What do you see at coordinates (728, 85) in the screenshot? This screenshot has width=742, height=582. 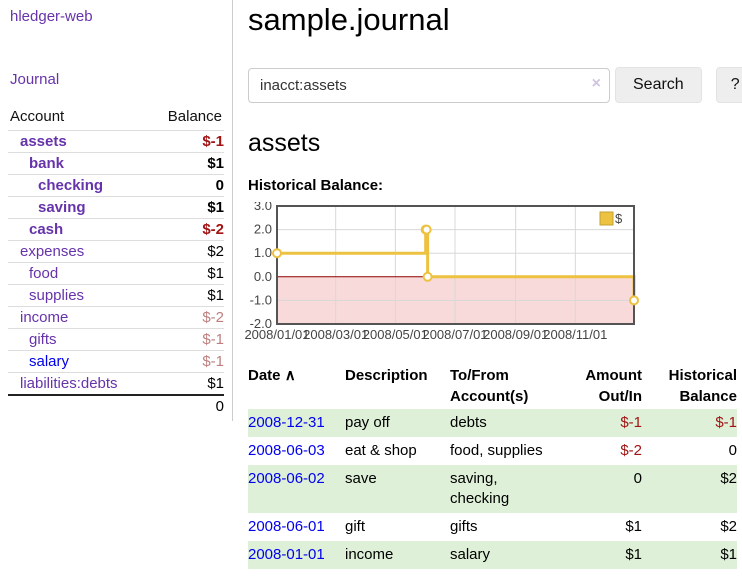 I see `help-button: ?` at bounding box center [728, 85].